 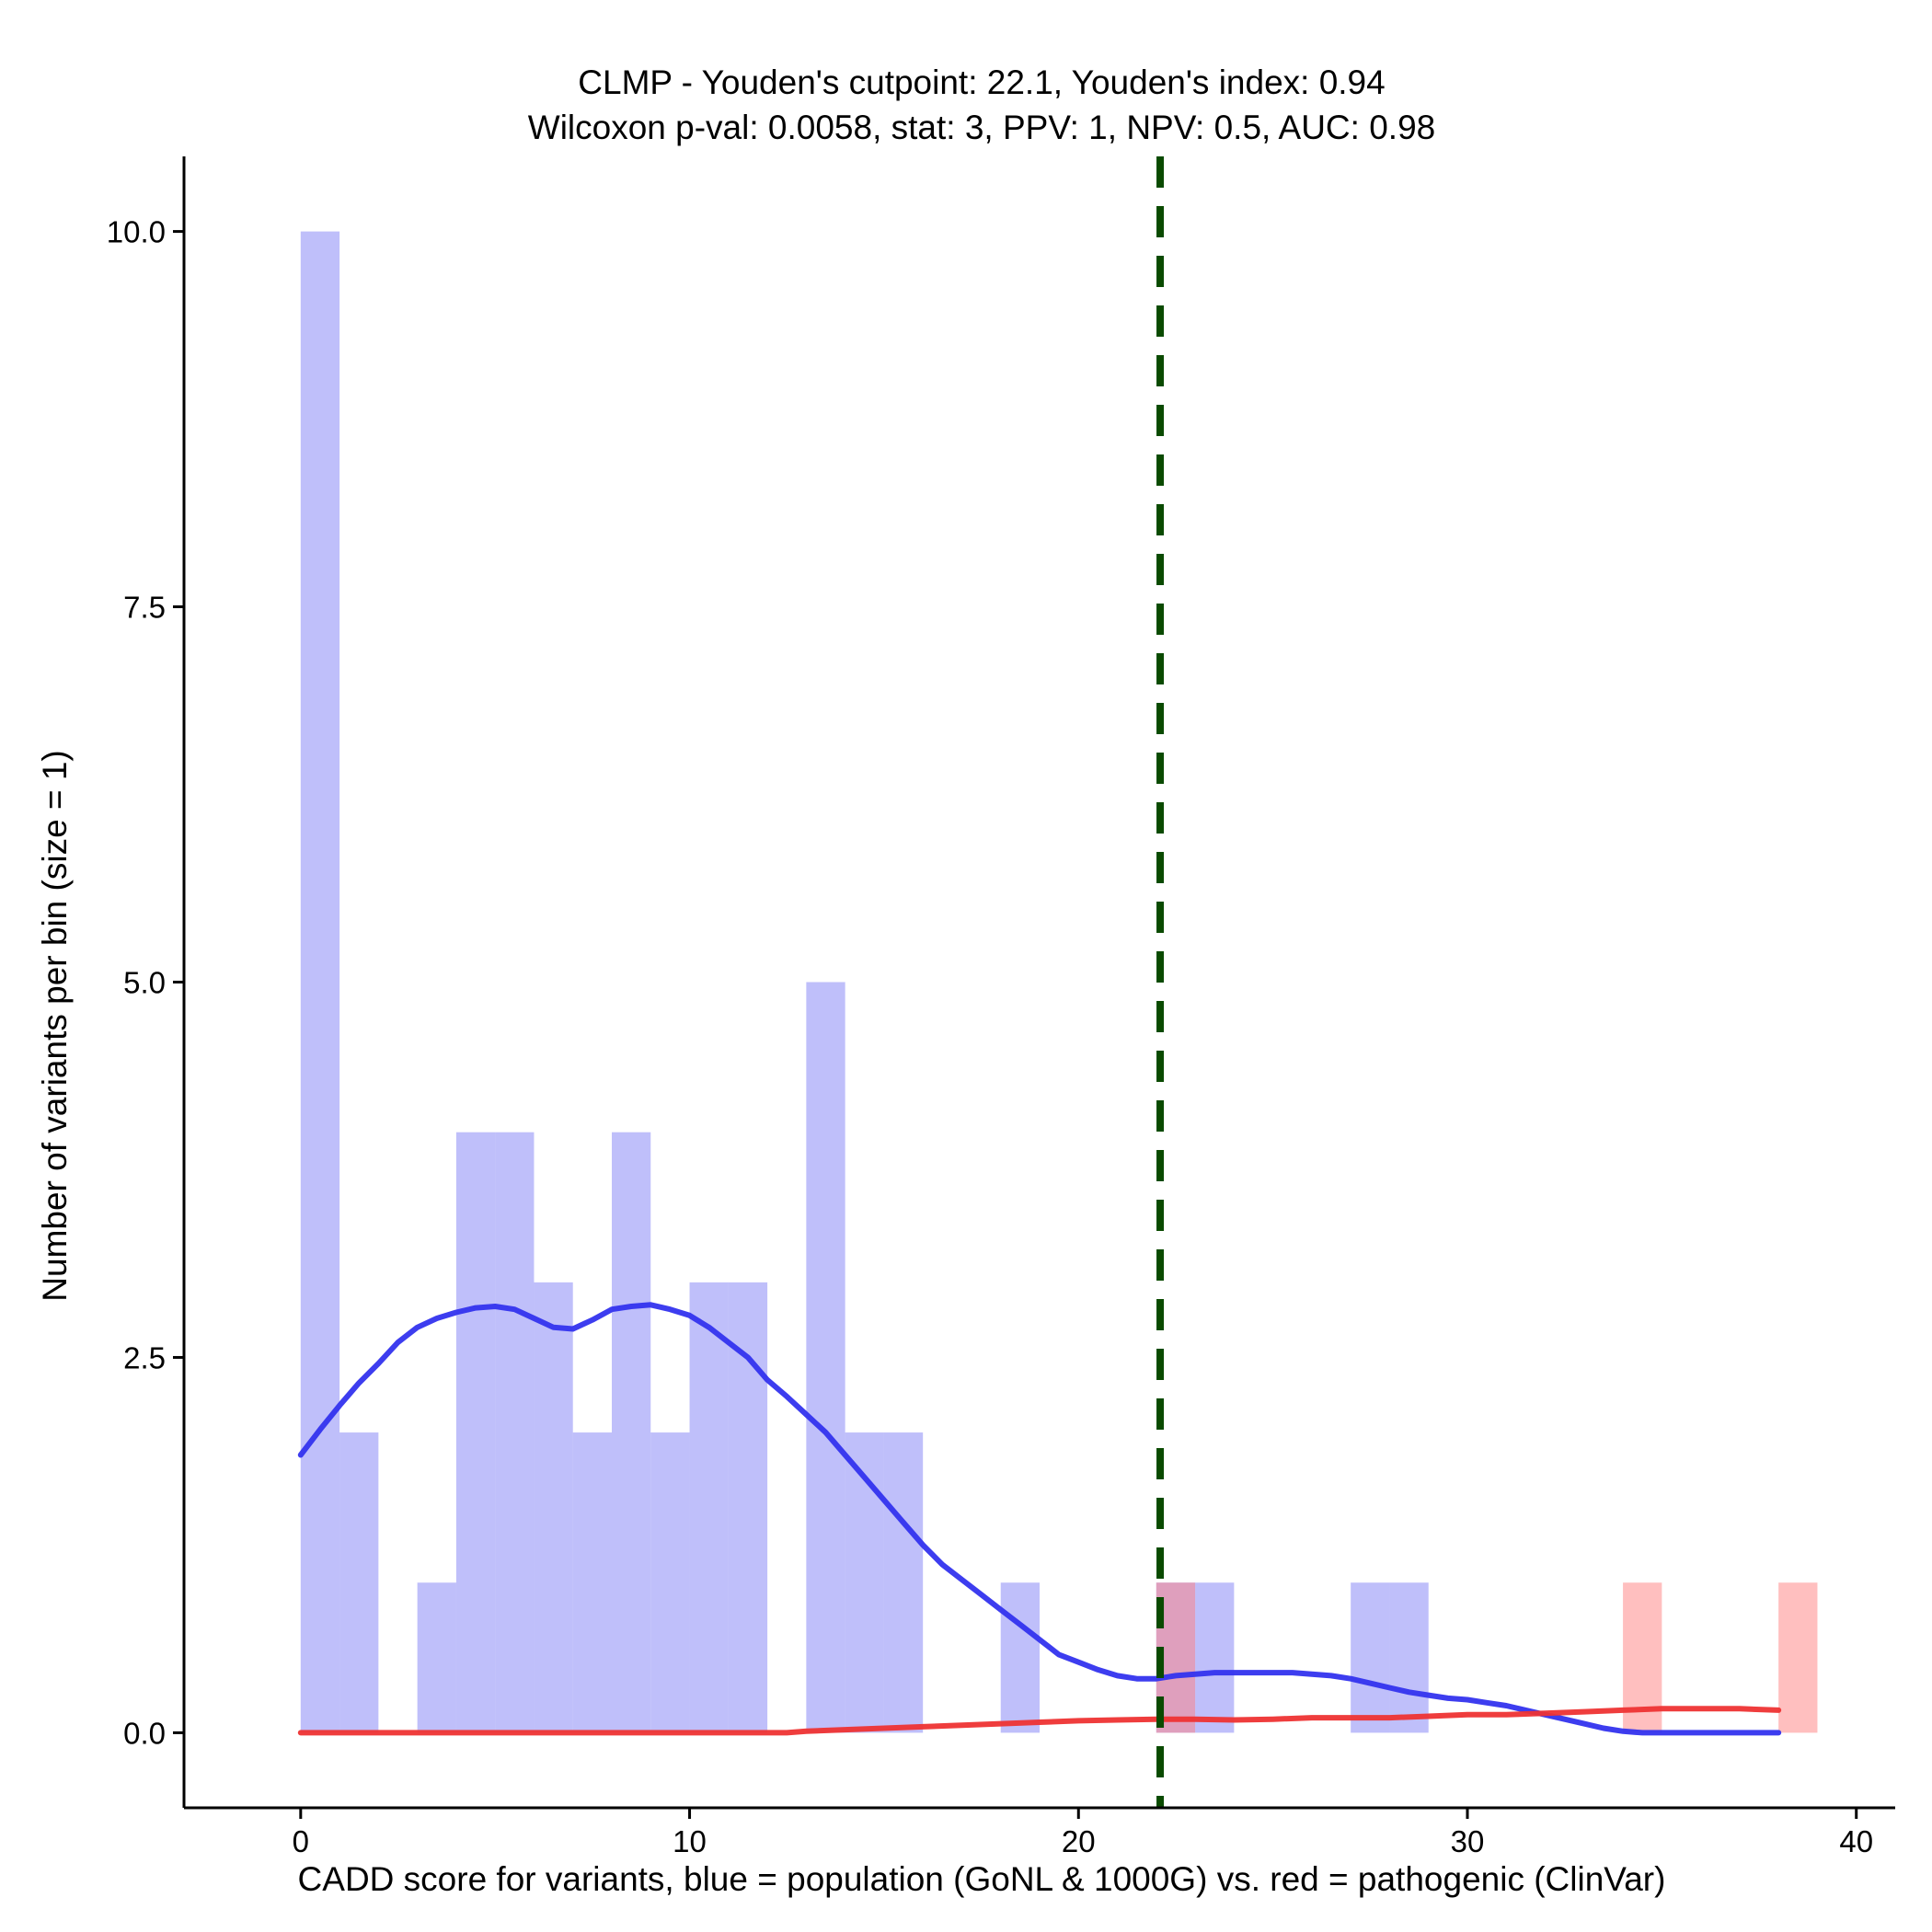 I want to click on y-axis-label: Number of variants per bin (size = 1), so click(x=55, y=1025).